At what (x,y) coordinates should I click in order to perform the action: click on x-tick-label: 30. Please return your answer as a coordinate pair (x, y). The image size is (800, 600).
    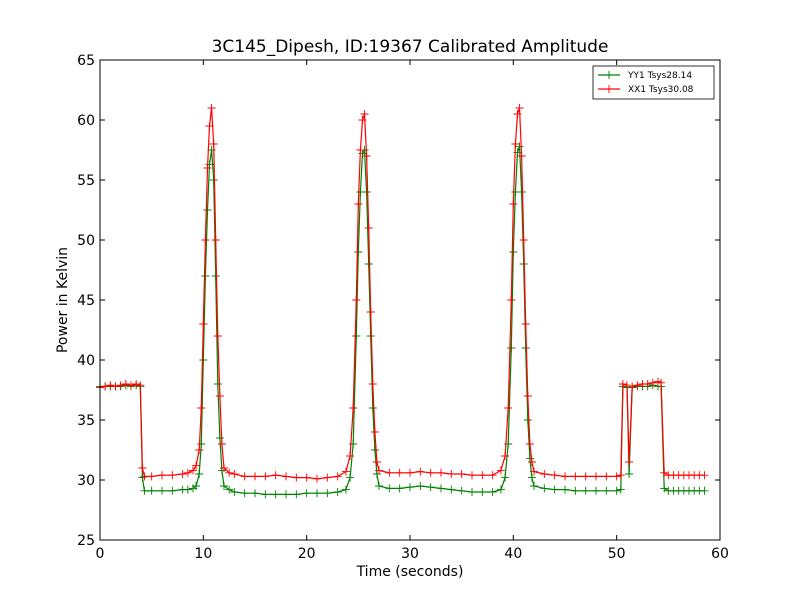
    Looking at the image, I should click on (410, 554).